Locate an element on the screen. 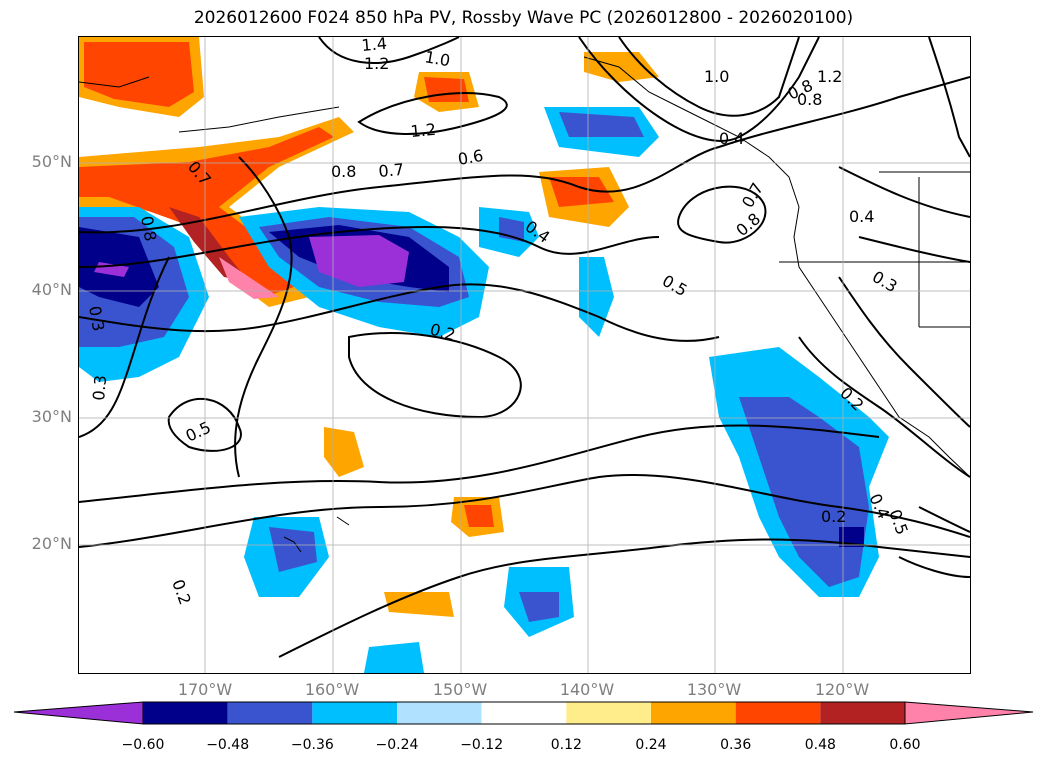  colorbar-tick-label: 0.24 is located at coordinates (651, 745).